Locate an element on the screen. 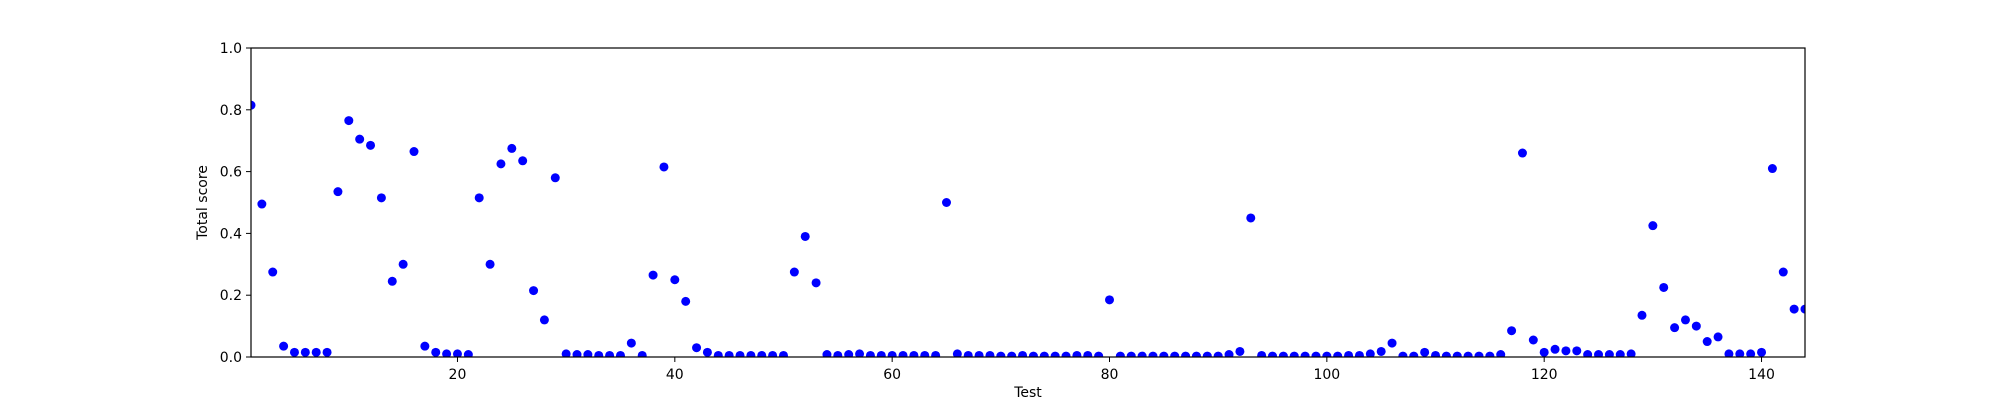 The height and width of the screenshot is (400, 2000). y-tick-label: 0.0 is located at coordinates (231, 358).